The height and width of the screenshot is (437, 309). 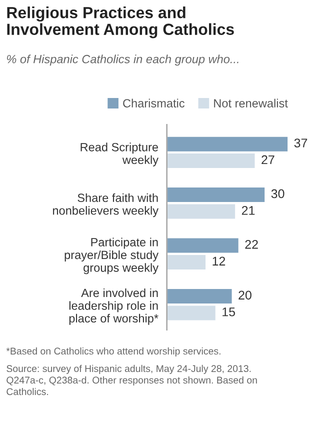 I want to click on data-label: 21, so click(x=248, y=210).